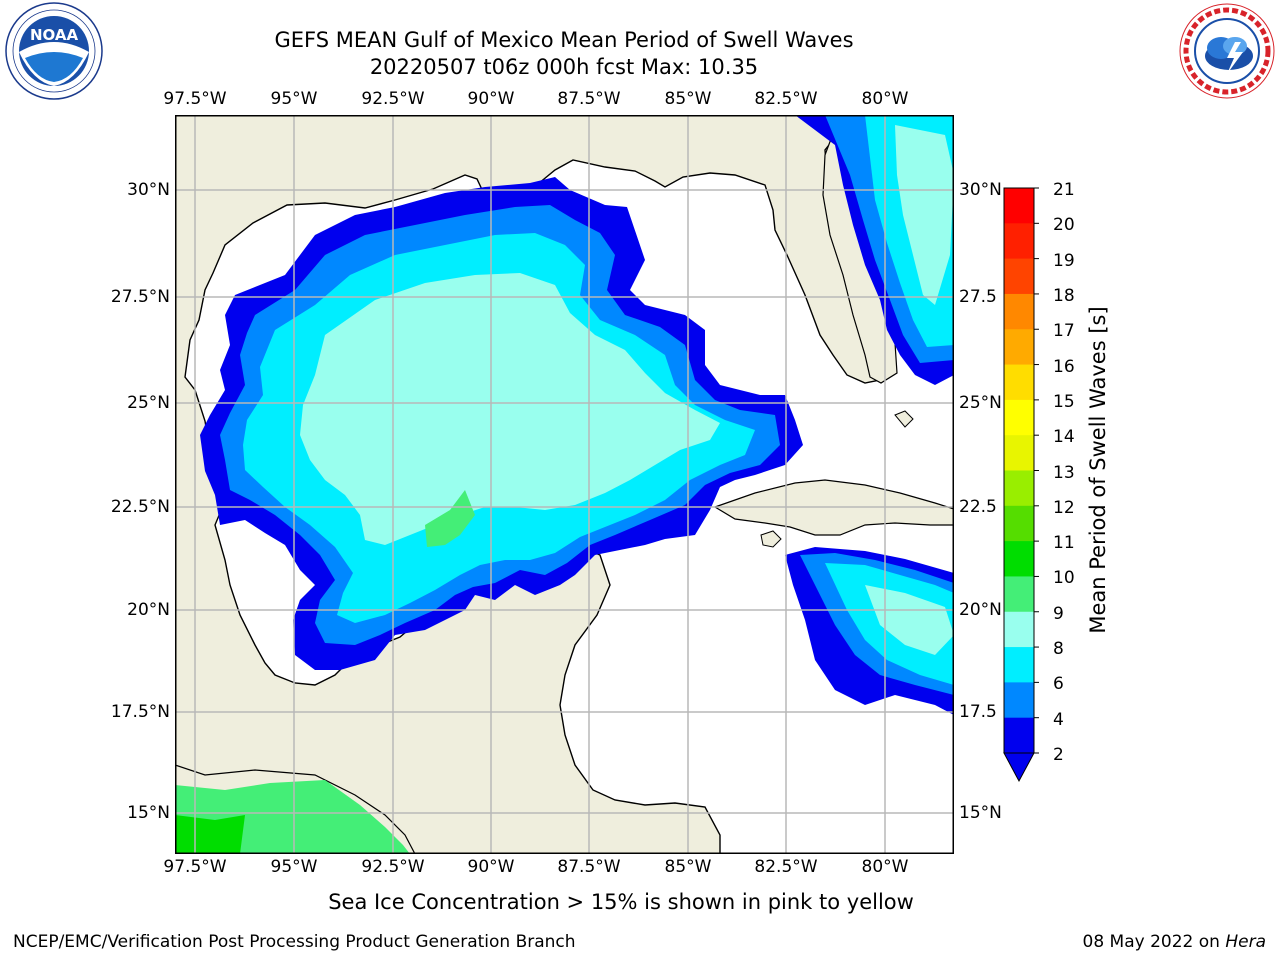 The height and width of the screenshot is (960, 1280). What do you see at coordinates (688, 99) in the screenshot?
I see `lon-tick-top: 85°W` at bounding box center [688, 99].